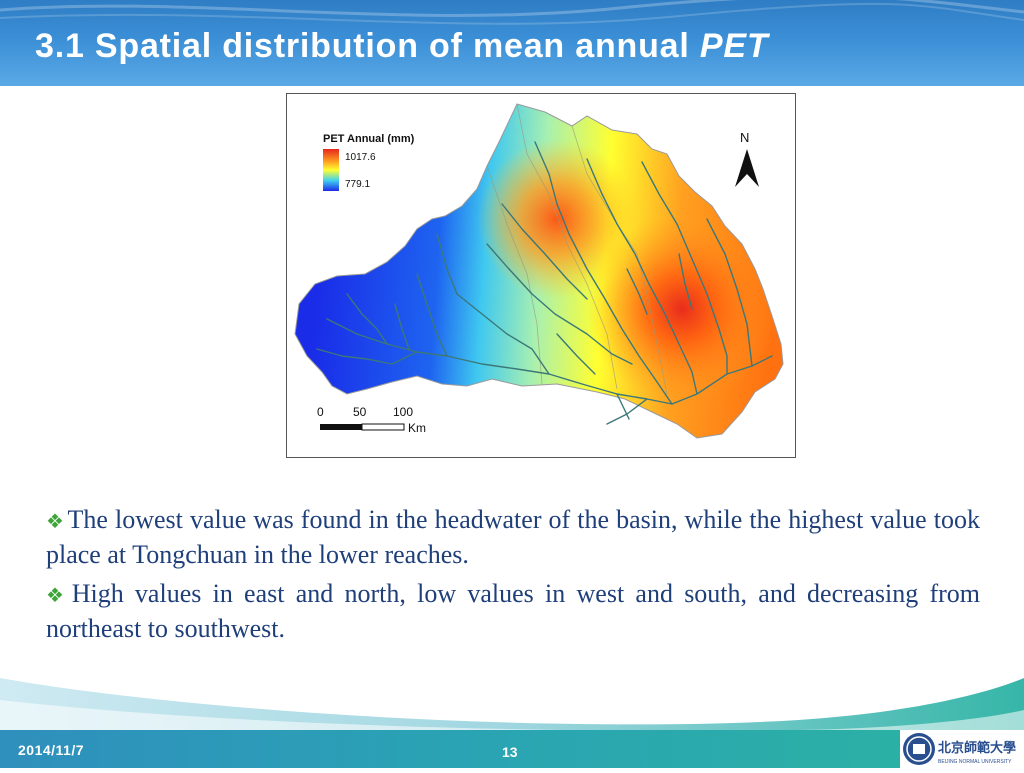 This screenshot has height=773, width=1024. What do you see at coordinates (51, 750) in the screenshot?
I see `footer-date: 2014/11/7` at bounding box center [51, 750].